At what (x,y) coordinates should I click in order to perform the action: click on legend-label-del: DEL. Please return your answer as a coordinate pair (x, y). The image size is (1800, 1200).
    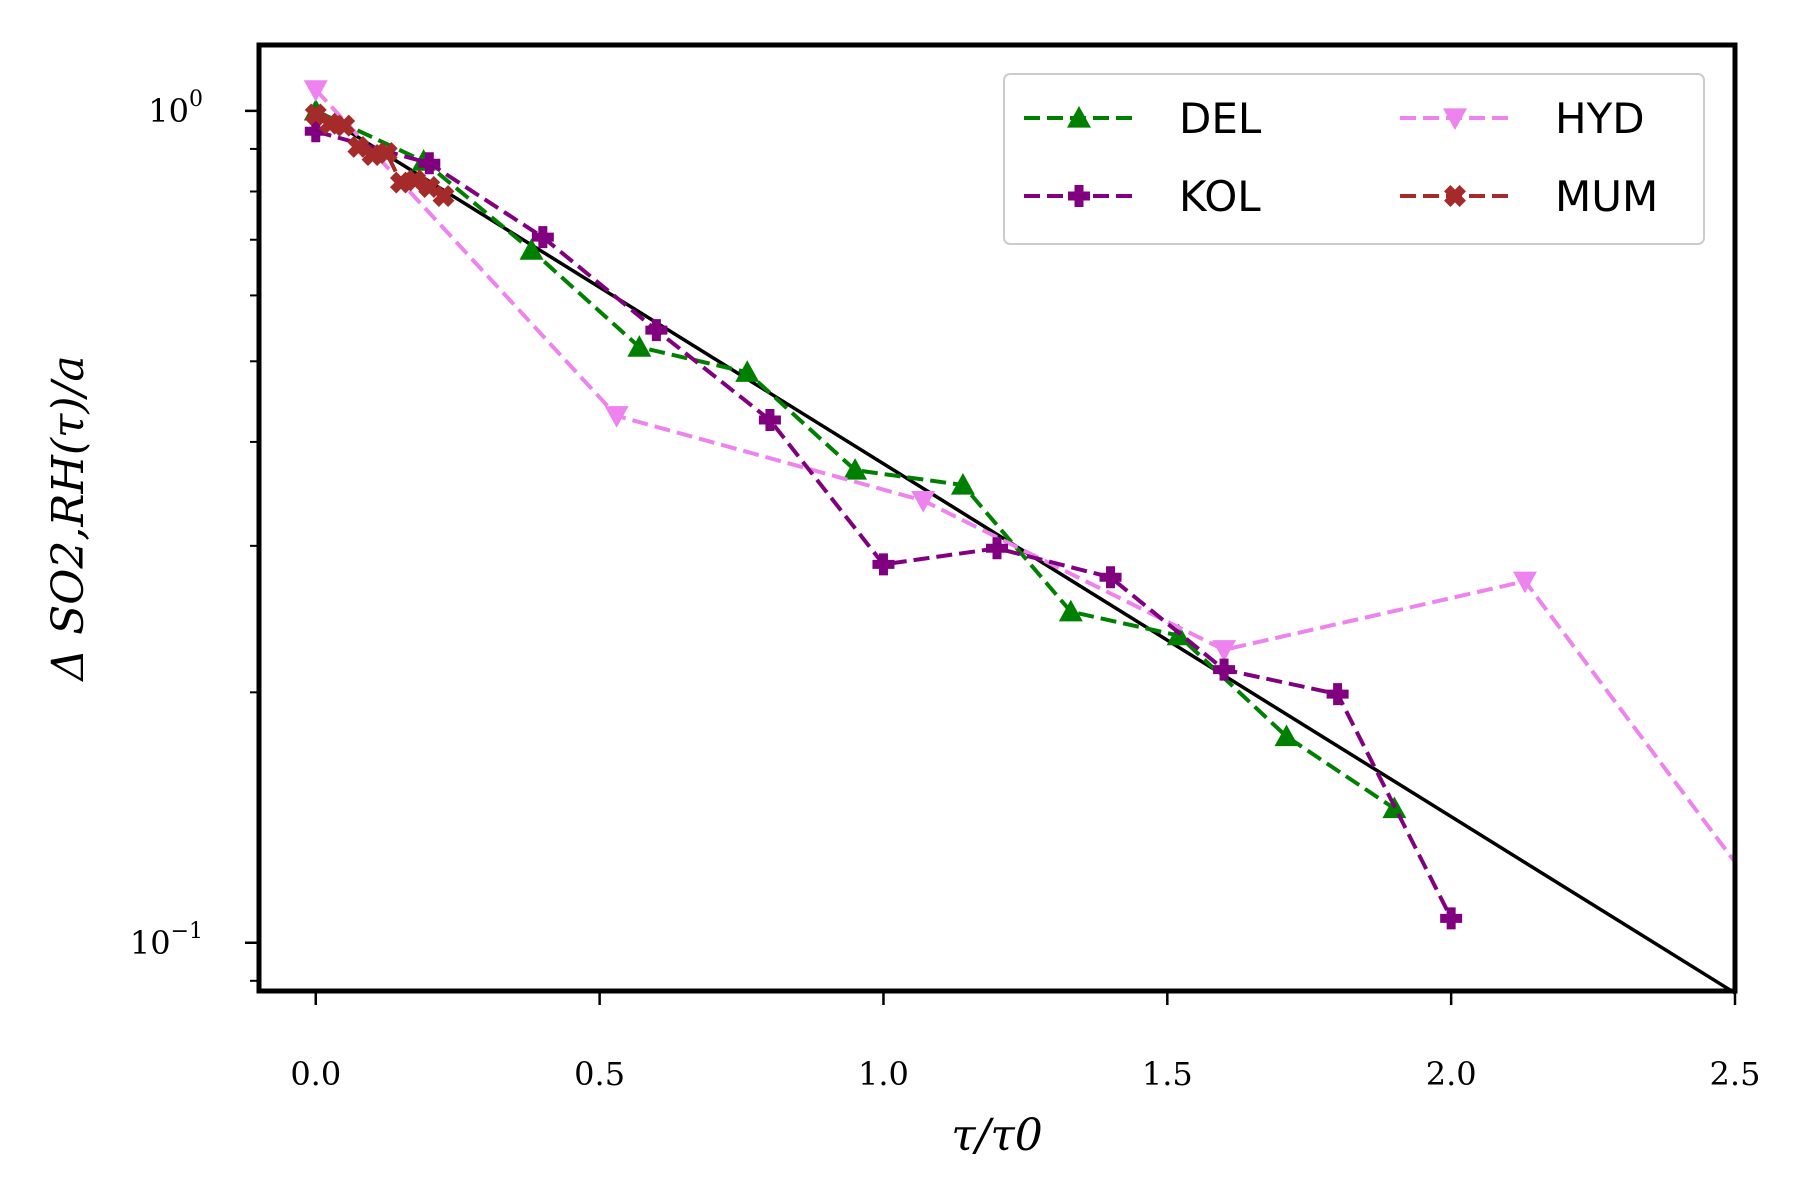
    Looking at the image, I should click on (1220, 118).